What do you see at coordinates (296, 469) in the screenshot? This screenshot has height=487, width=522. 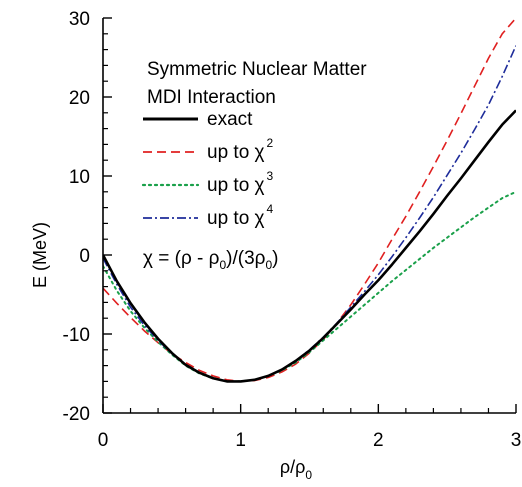 I see `x-axis-title: ρ/ρ0` at bounding box center [296, 469].